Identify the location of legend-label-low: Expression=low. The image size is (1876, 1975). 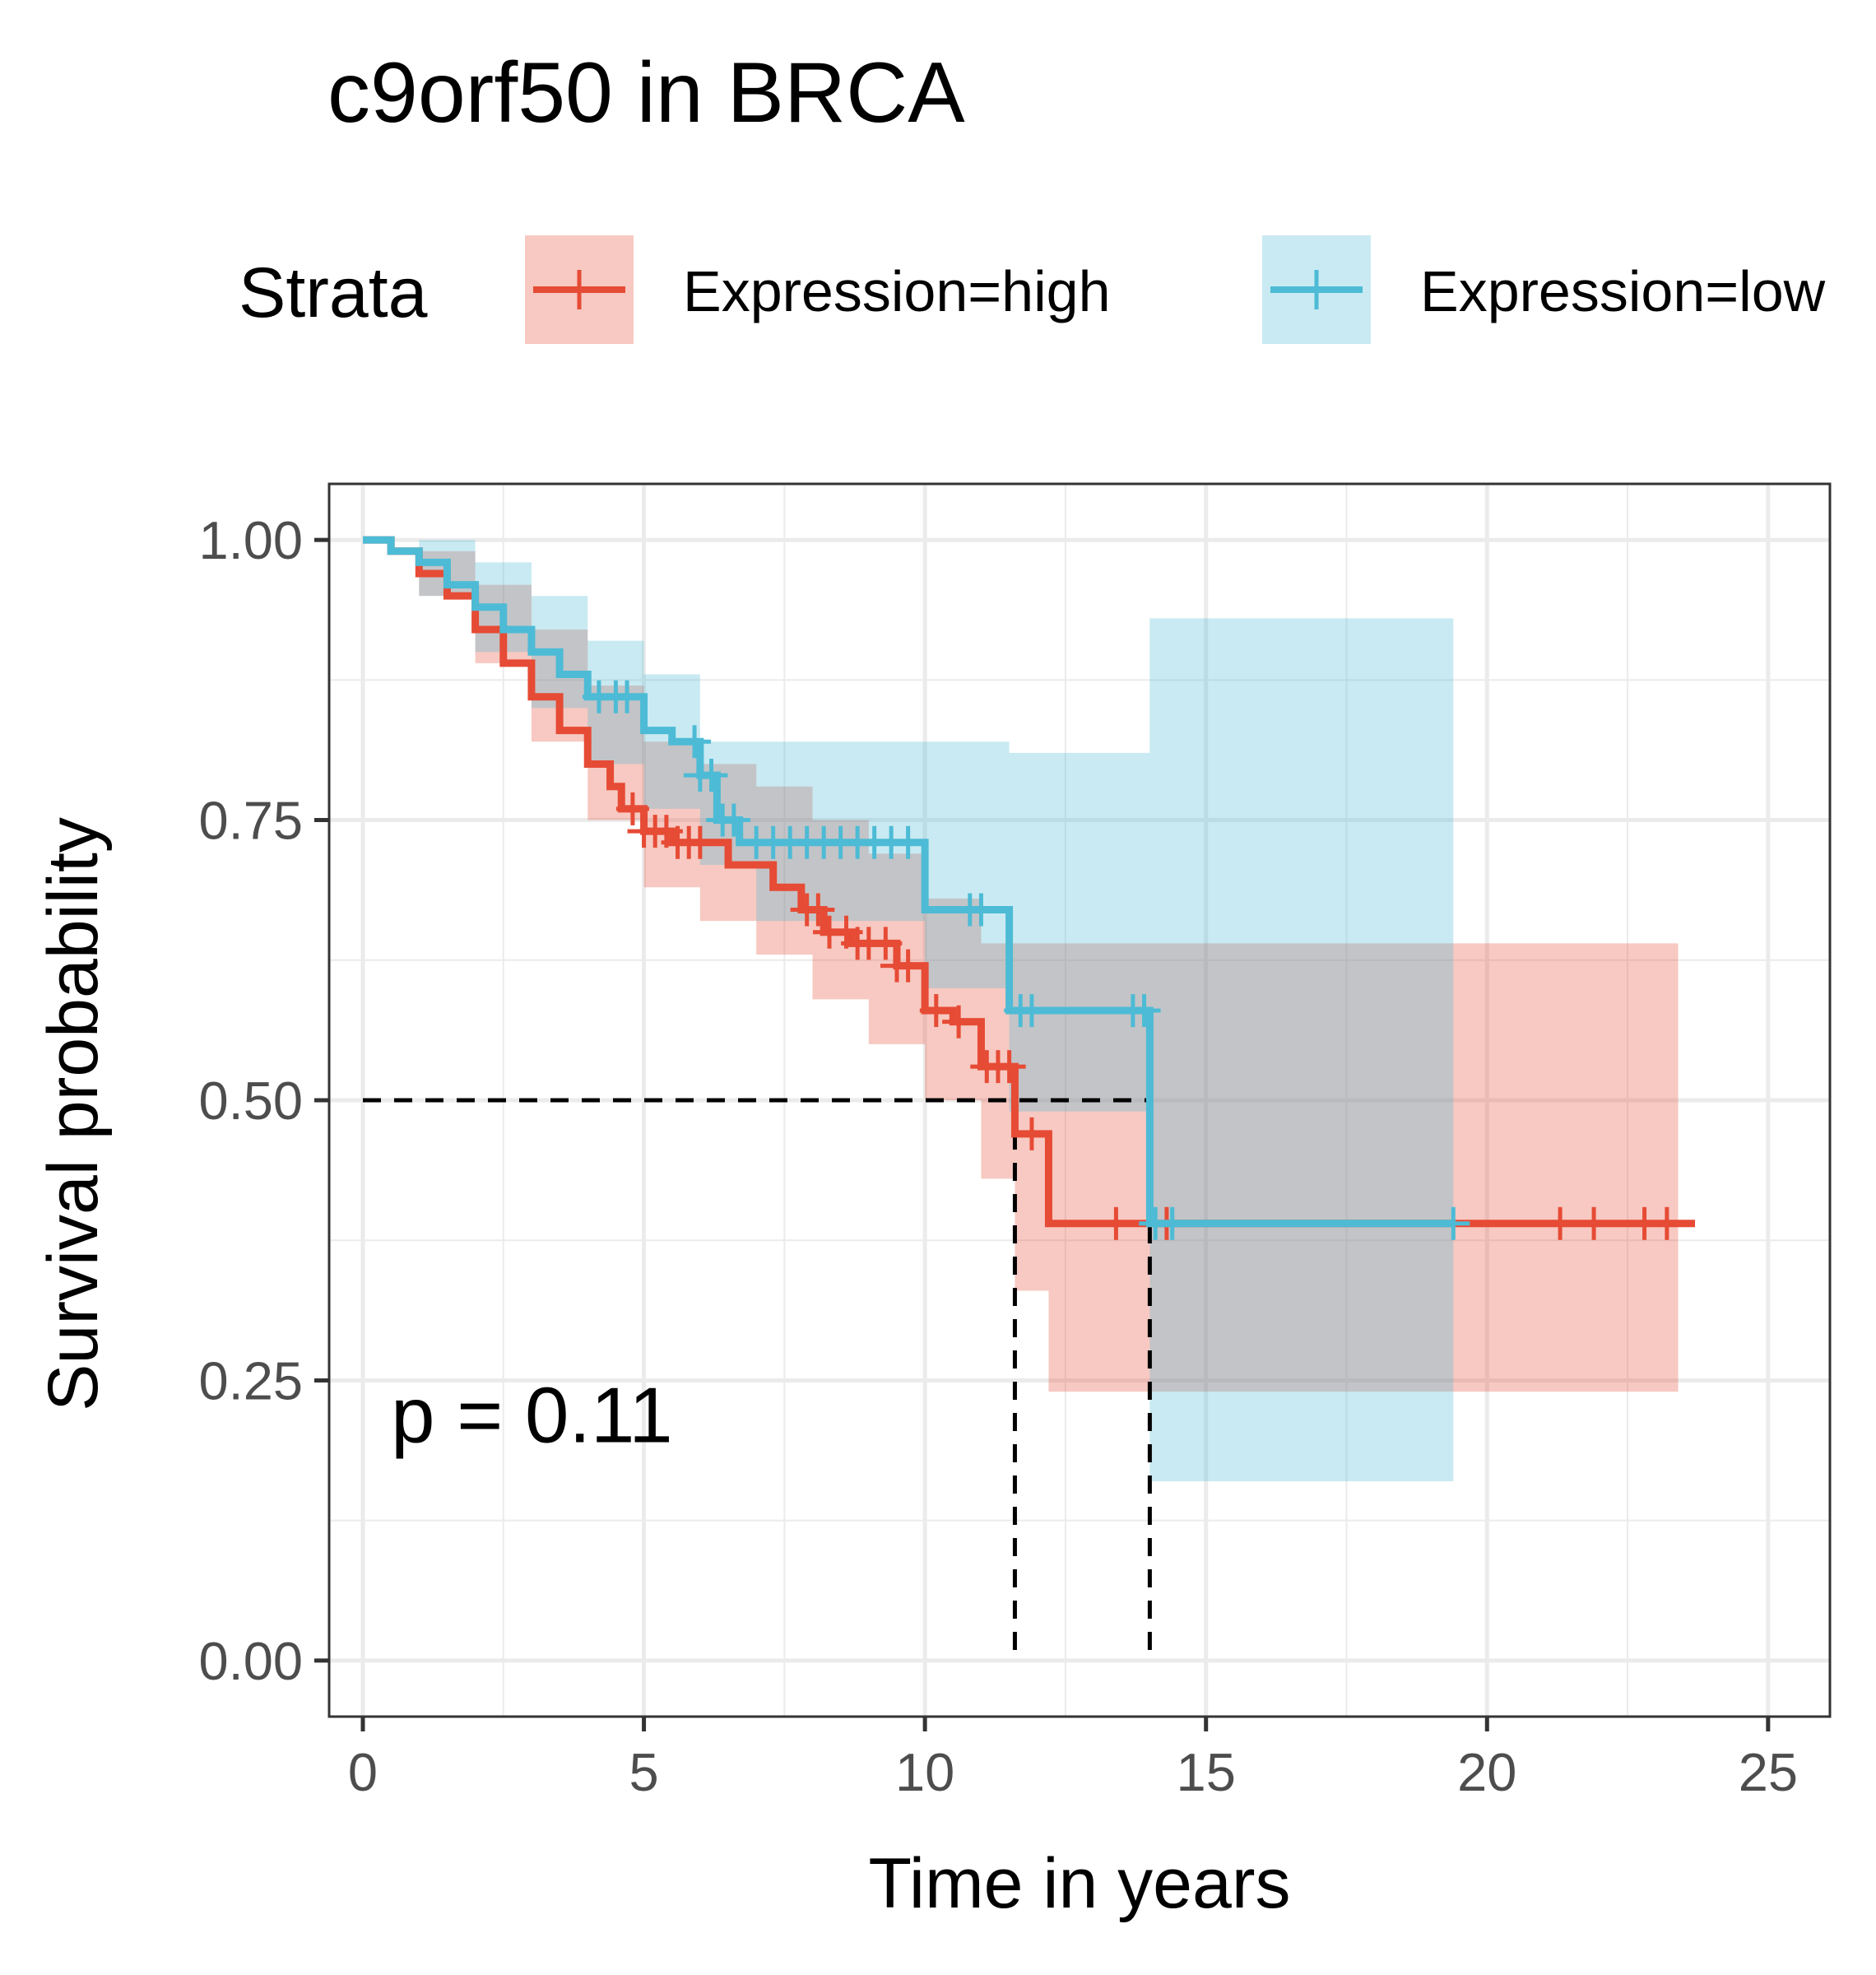
(1623, 291).